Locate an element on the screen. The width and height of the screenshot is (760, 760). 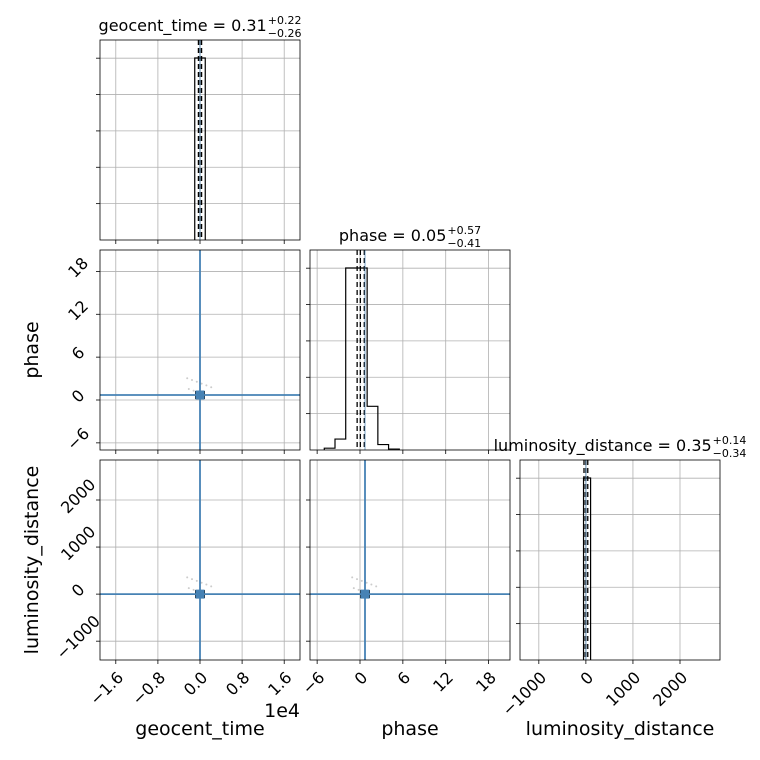
title-plus: +0.57 is located at coordinates (464, 230).